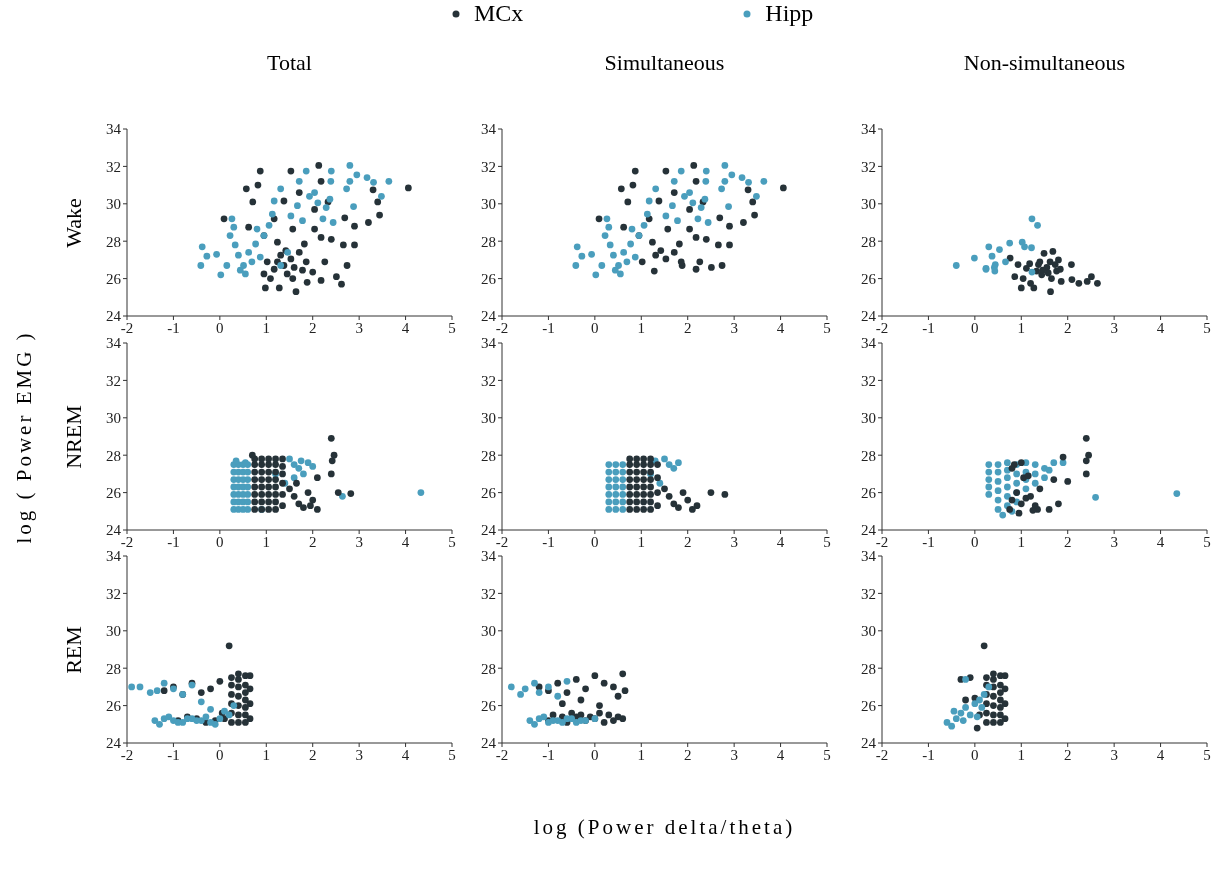 The height and width of the screenshot is (888, 1225). Describe the element at coordinates (73, 222) in the screenshot. I see `y-axis-title: Wake` at that location.